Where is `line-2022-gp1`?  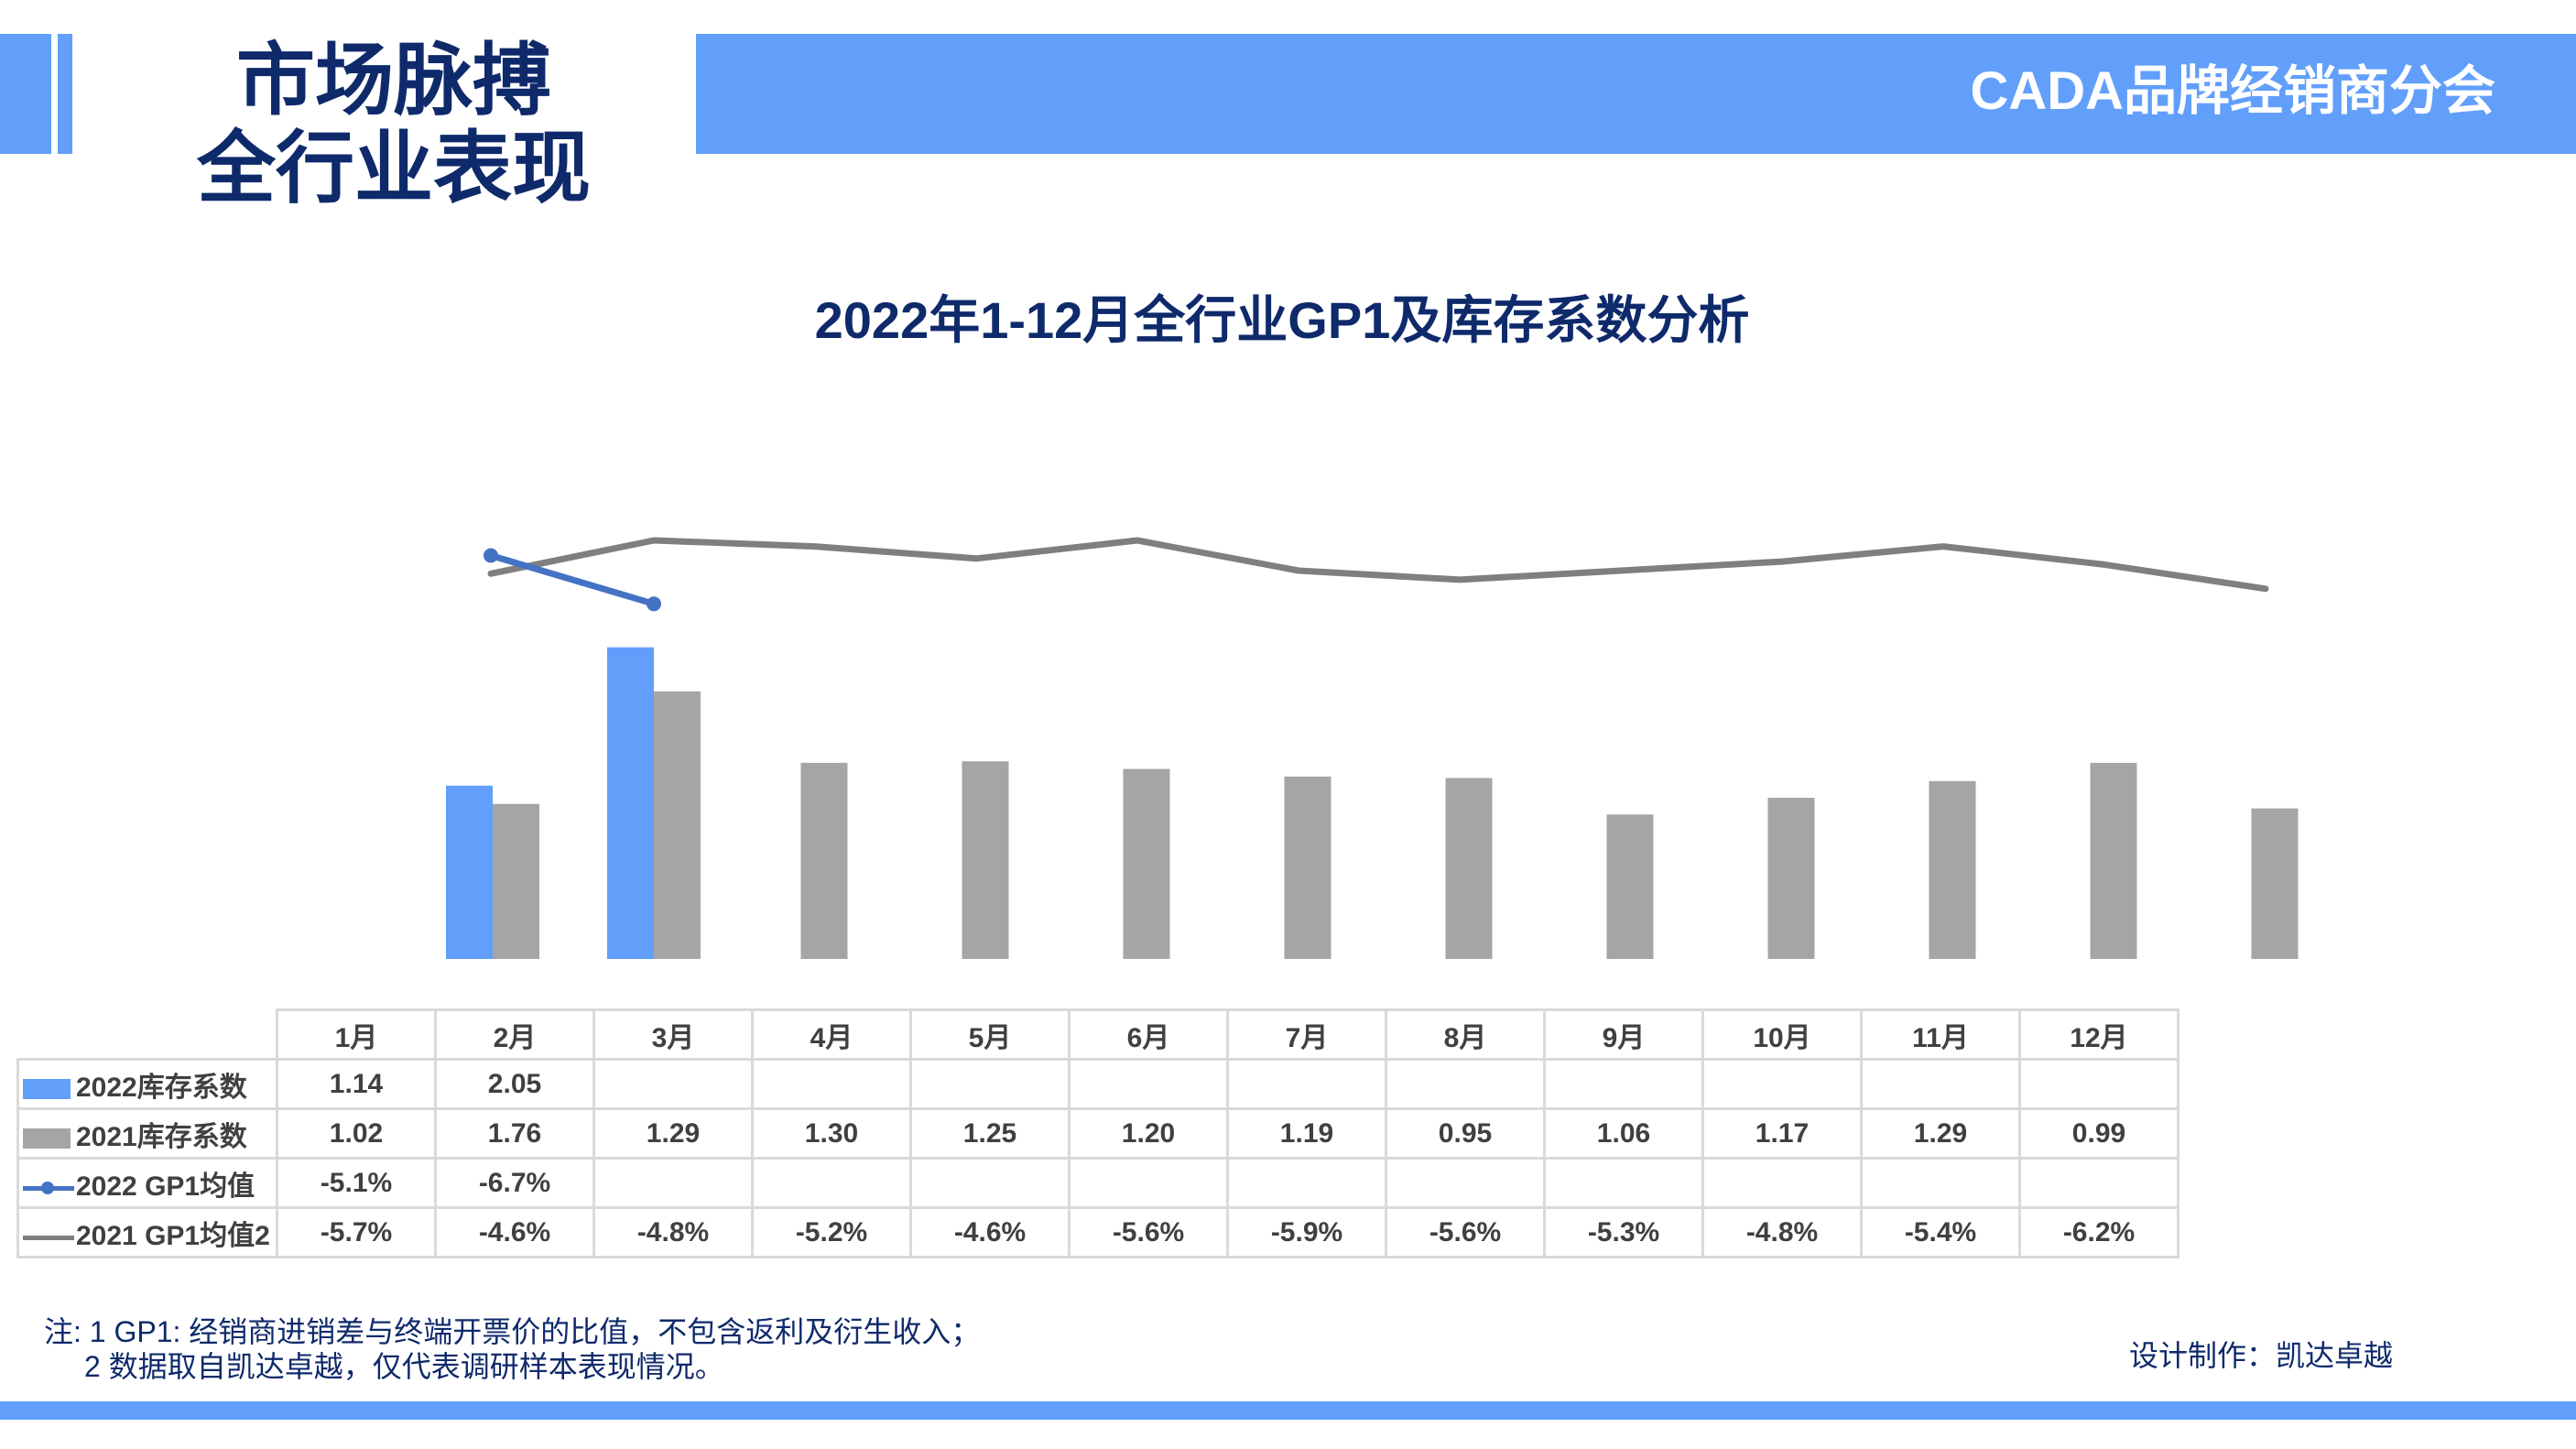
line-2022-gp1 is located at coordinates (572, 579).